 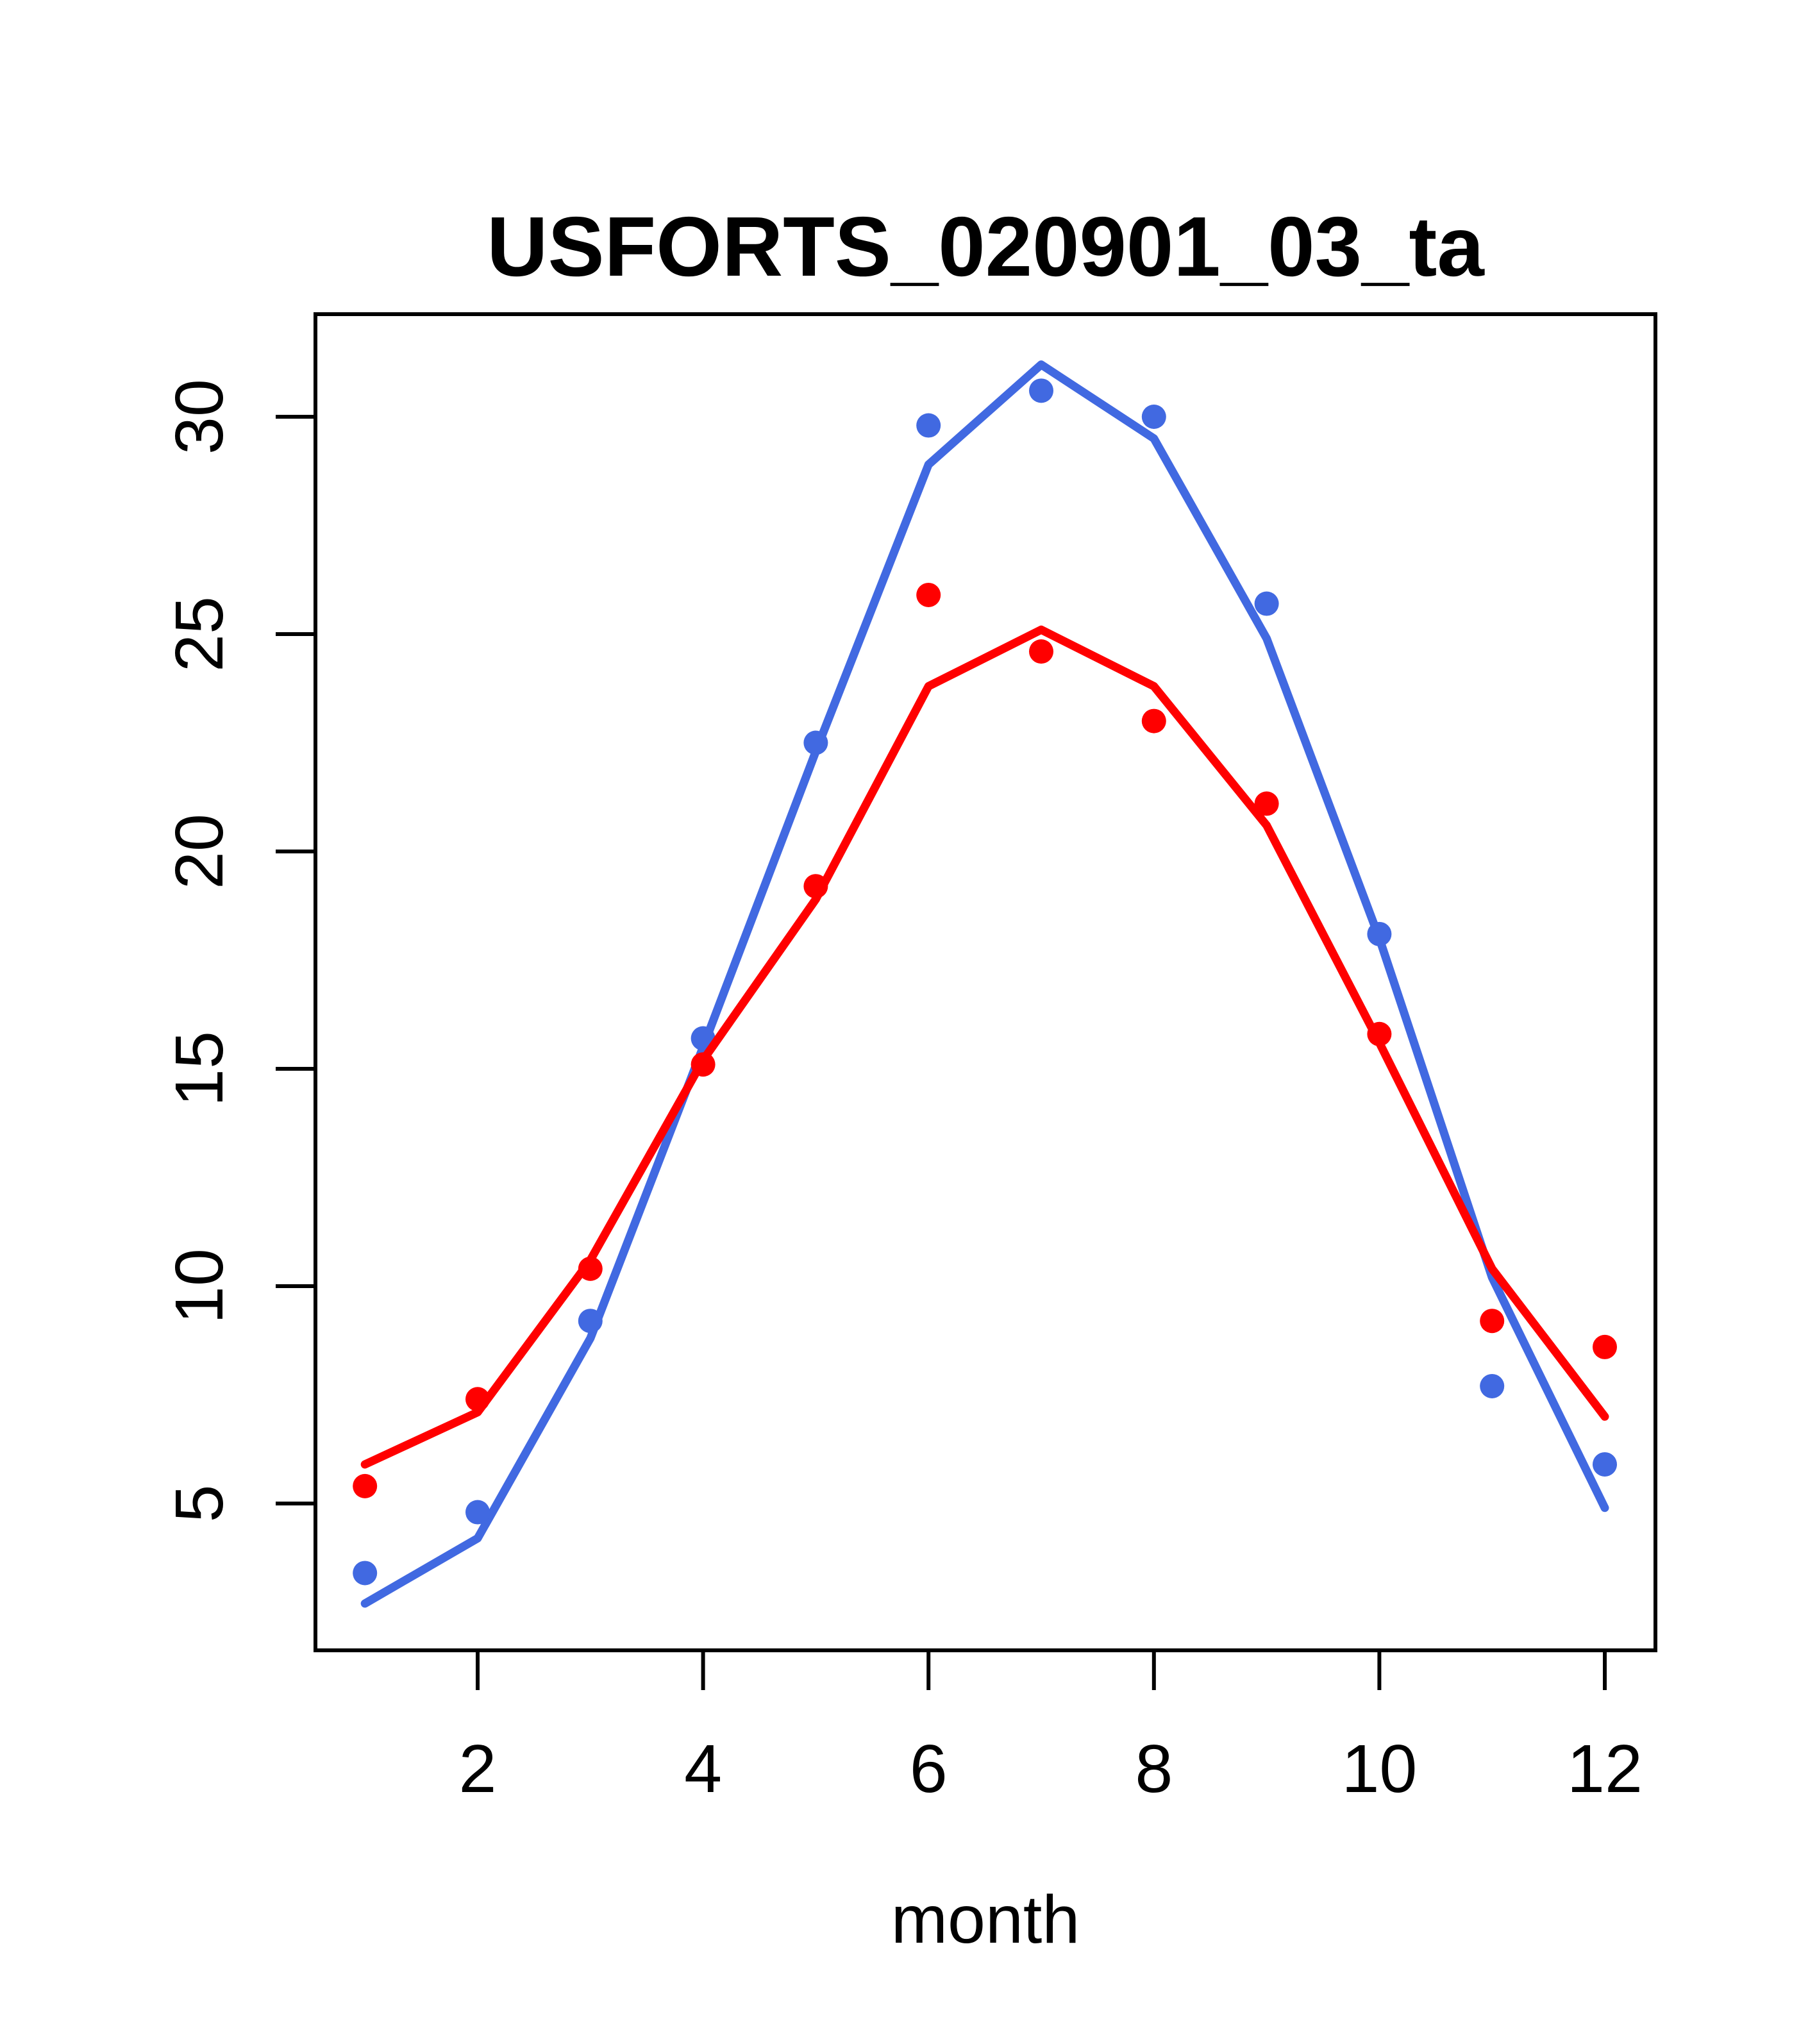 I want to click on x-tick-label: 6, so click(x=929, y=1769).